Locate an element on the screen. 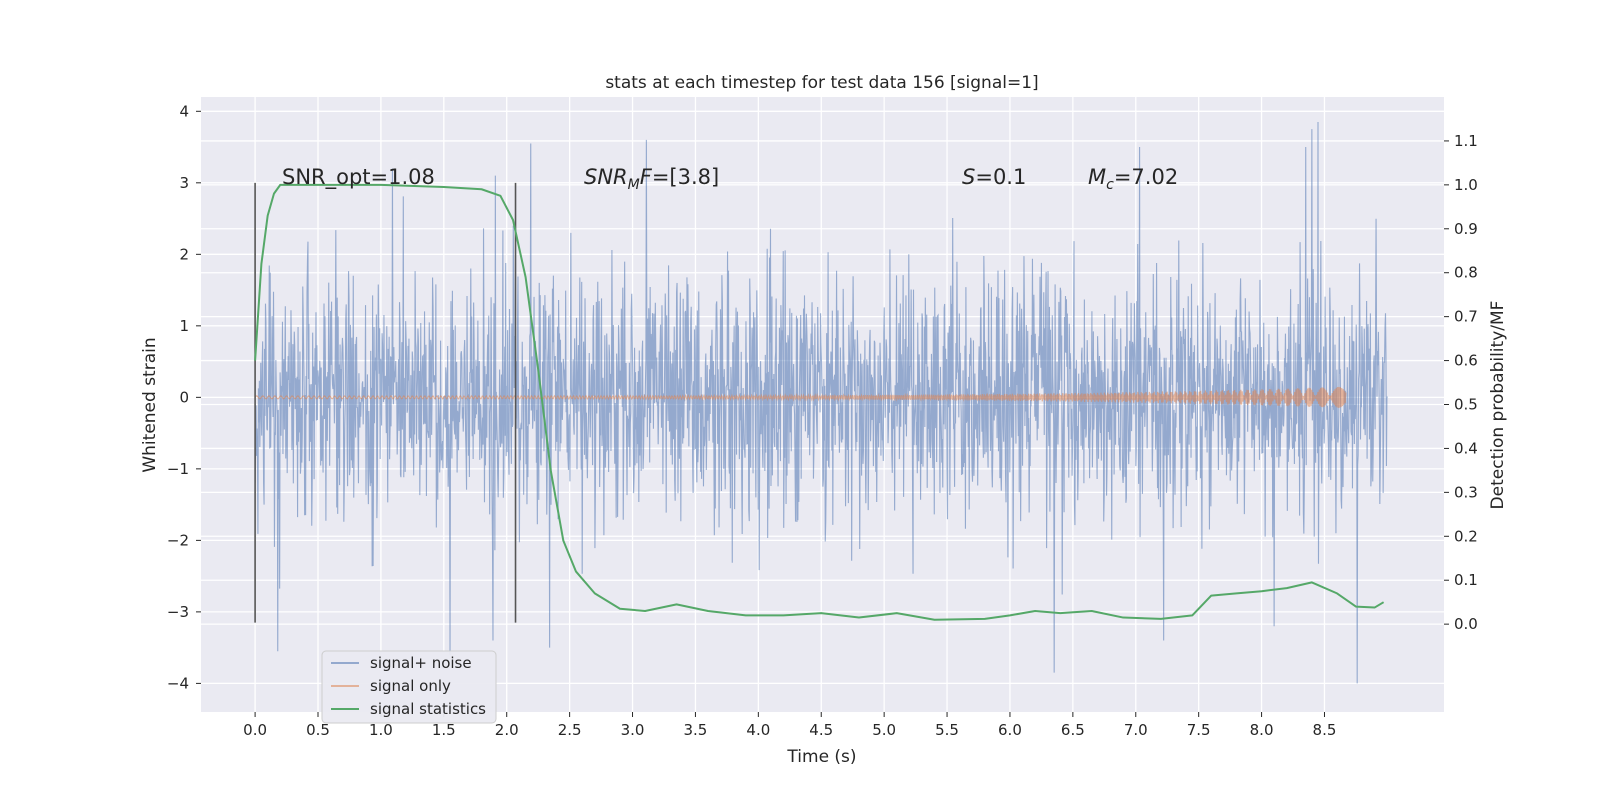 Image resolution: width=1600 pixels, height=800 pixels. x-tick-label: 0.0 is located at coordinates (255, 730).